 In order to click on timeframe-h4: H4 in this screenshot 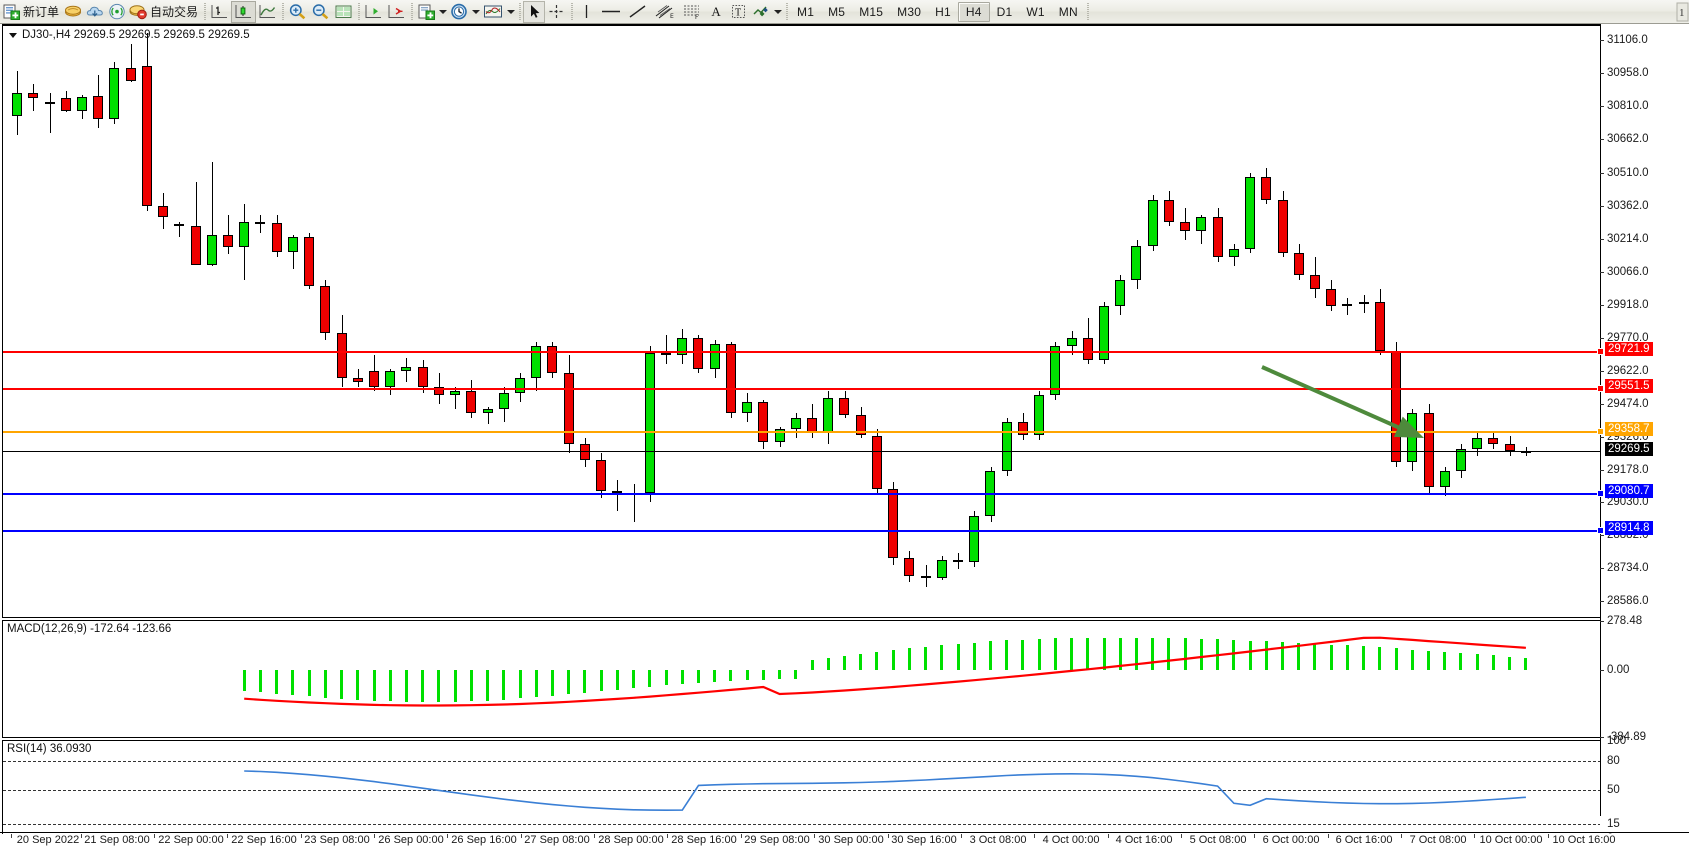, I will do `click(973, 11)`.